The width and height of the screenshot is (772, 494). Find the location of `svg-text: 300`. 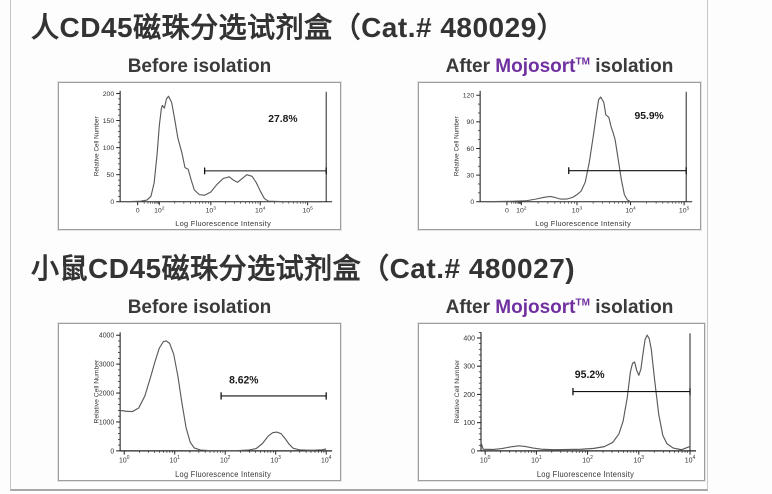

svg-text: 300 is located at coordinates (469, 367).